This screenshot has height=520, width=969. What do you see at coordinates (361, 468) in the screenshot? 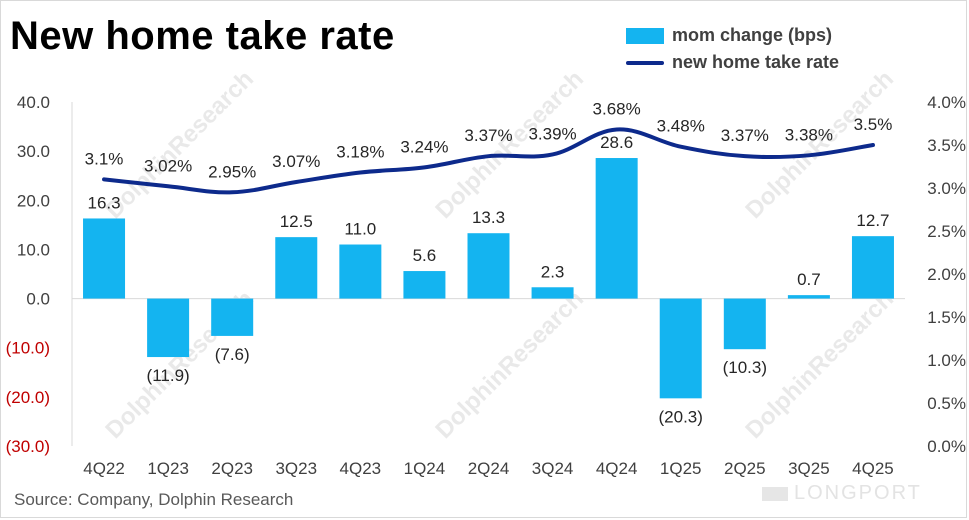
I see `x-tick-label: 4Q23` at bounding box center [361, 468].